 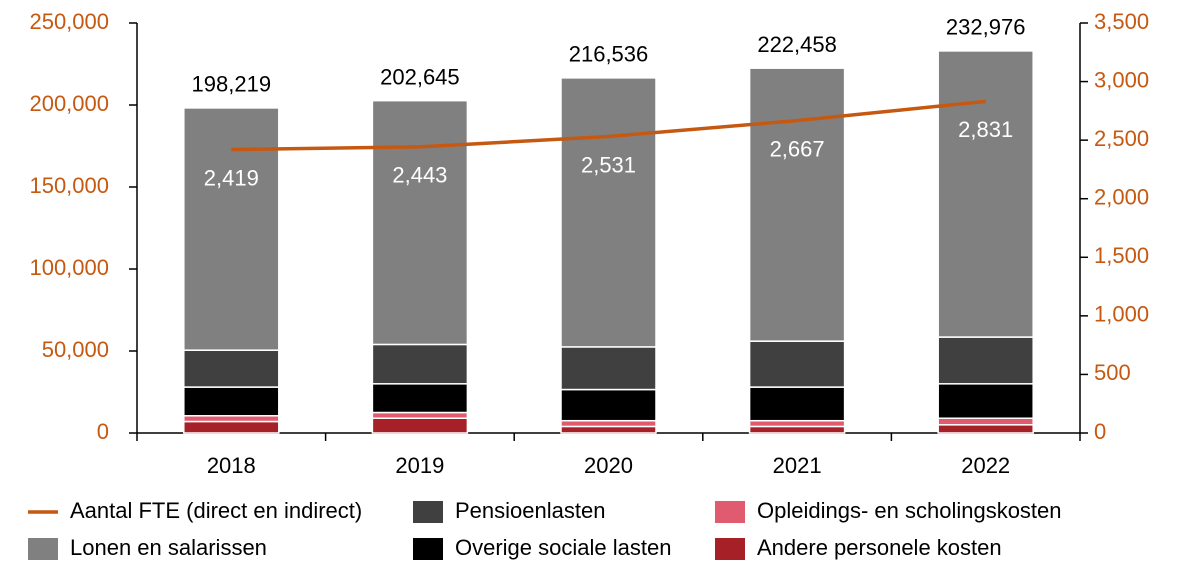 I want to click on y2-tick-label: 1,000, so click(x=1121, y=314).